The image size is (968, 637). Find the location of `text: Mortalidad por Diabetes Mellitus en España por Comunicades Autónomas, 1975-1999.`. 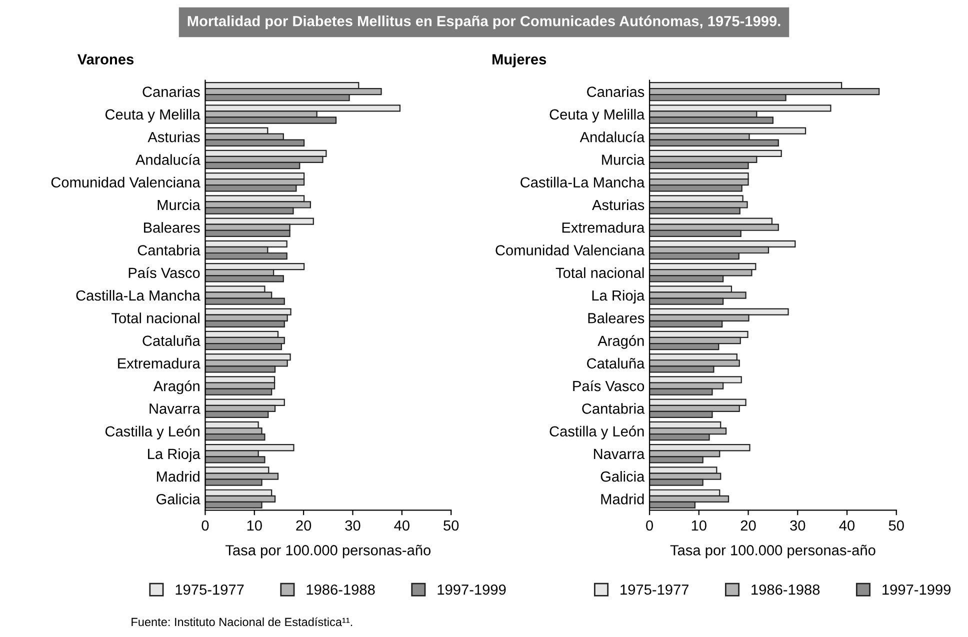

text: Mortalidad por Diabetes Mellitus en España por Comunicades Autónomas, 1975-1999. is located at coordinates (484, 22).